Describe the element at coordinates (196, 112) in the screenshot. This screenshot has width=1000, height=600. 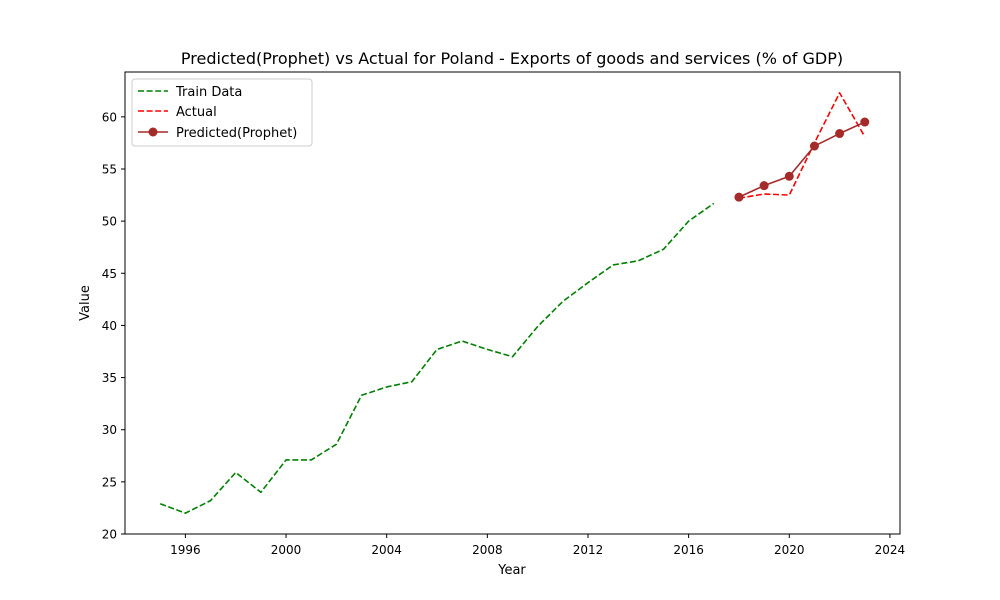
I see `legend-label-actual: Actual` at that location.